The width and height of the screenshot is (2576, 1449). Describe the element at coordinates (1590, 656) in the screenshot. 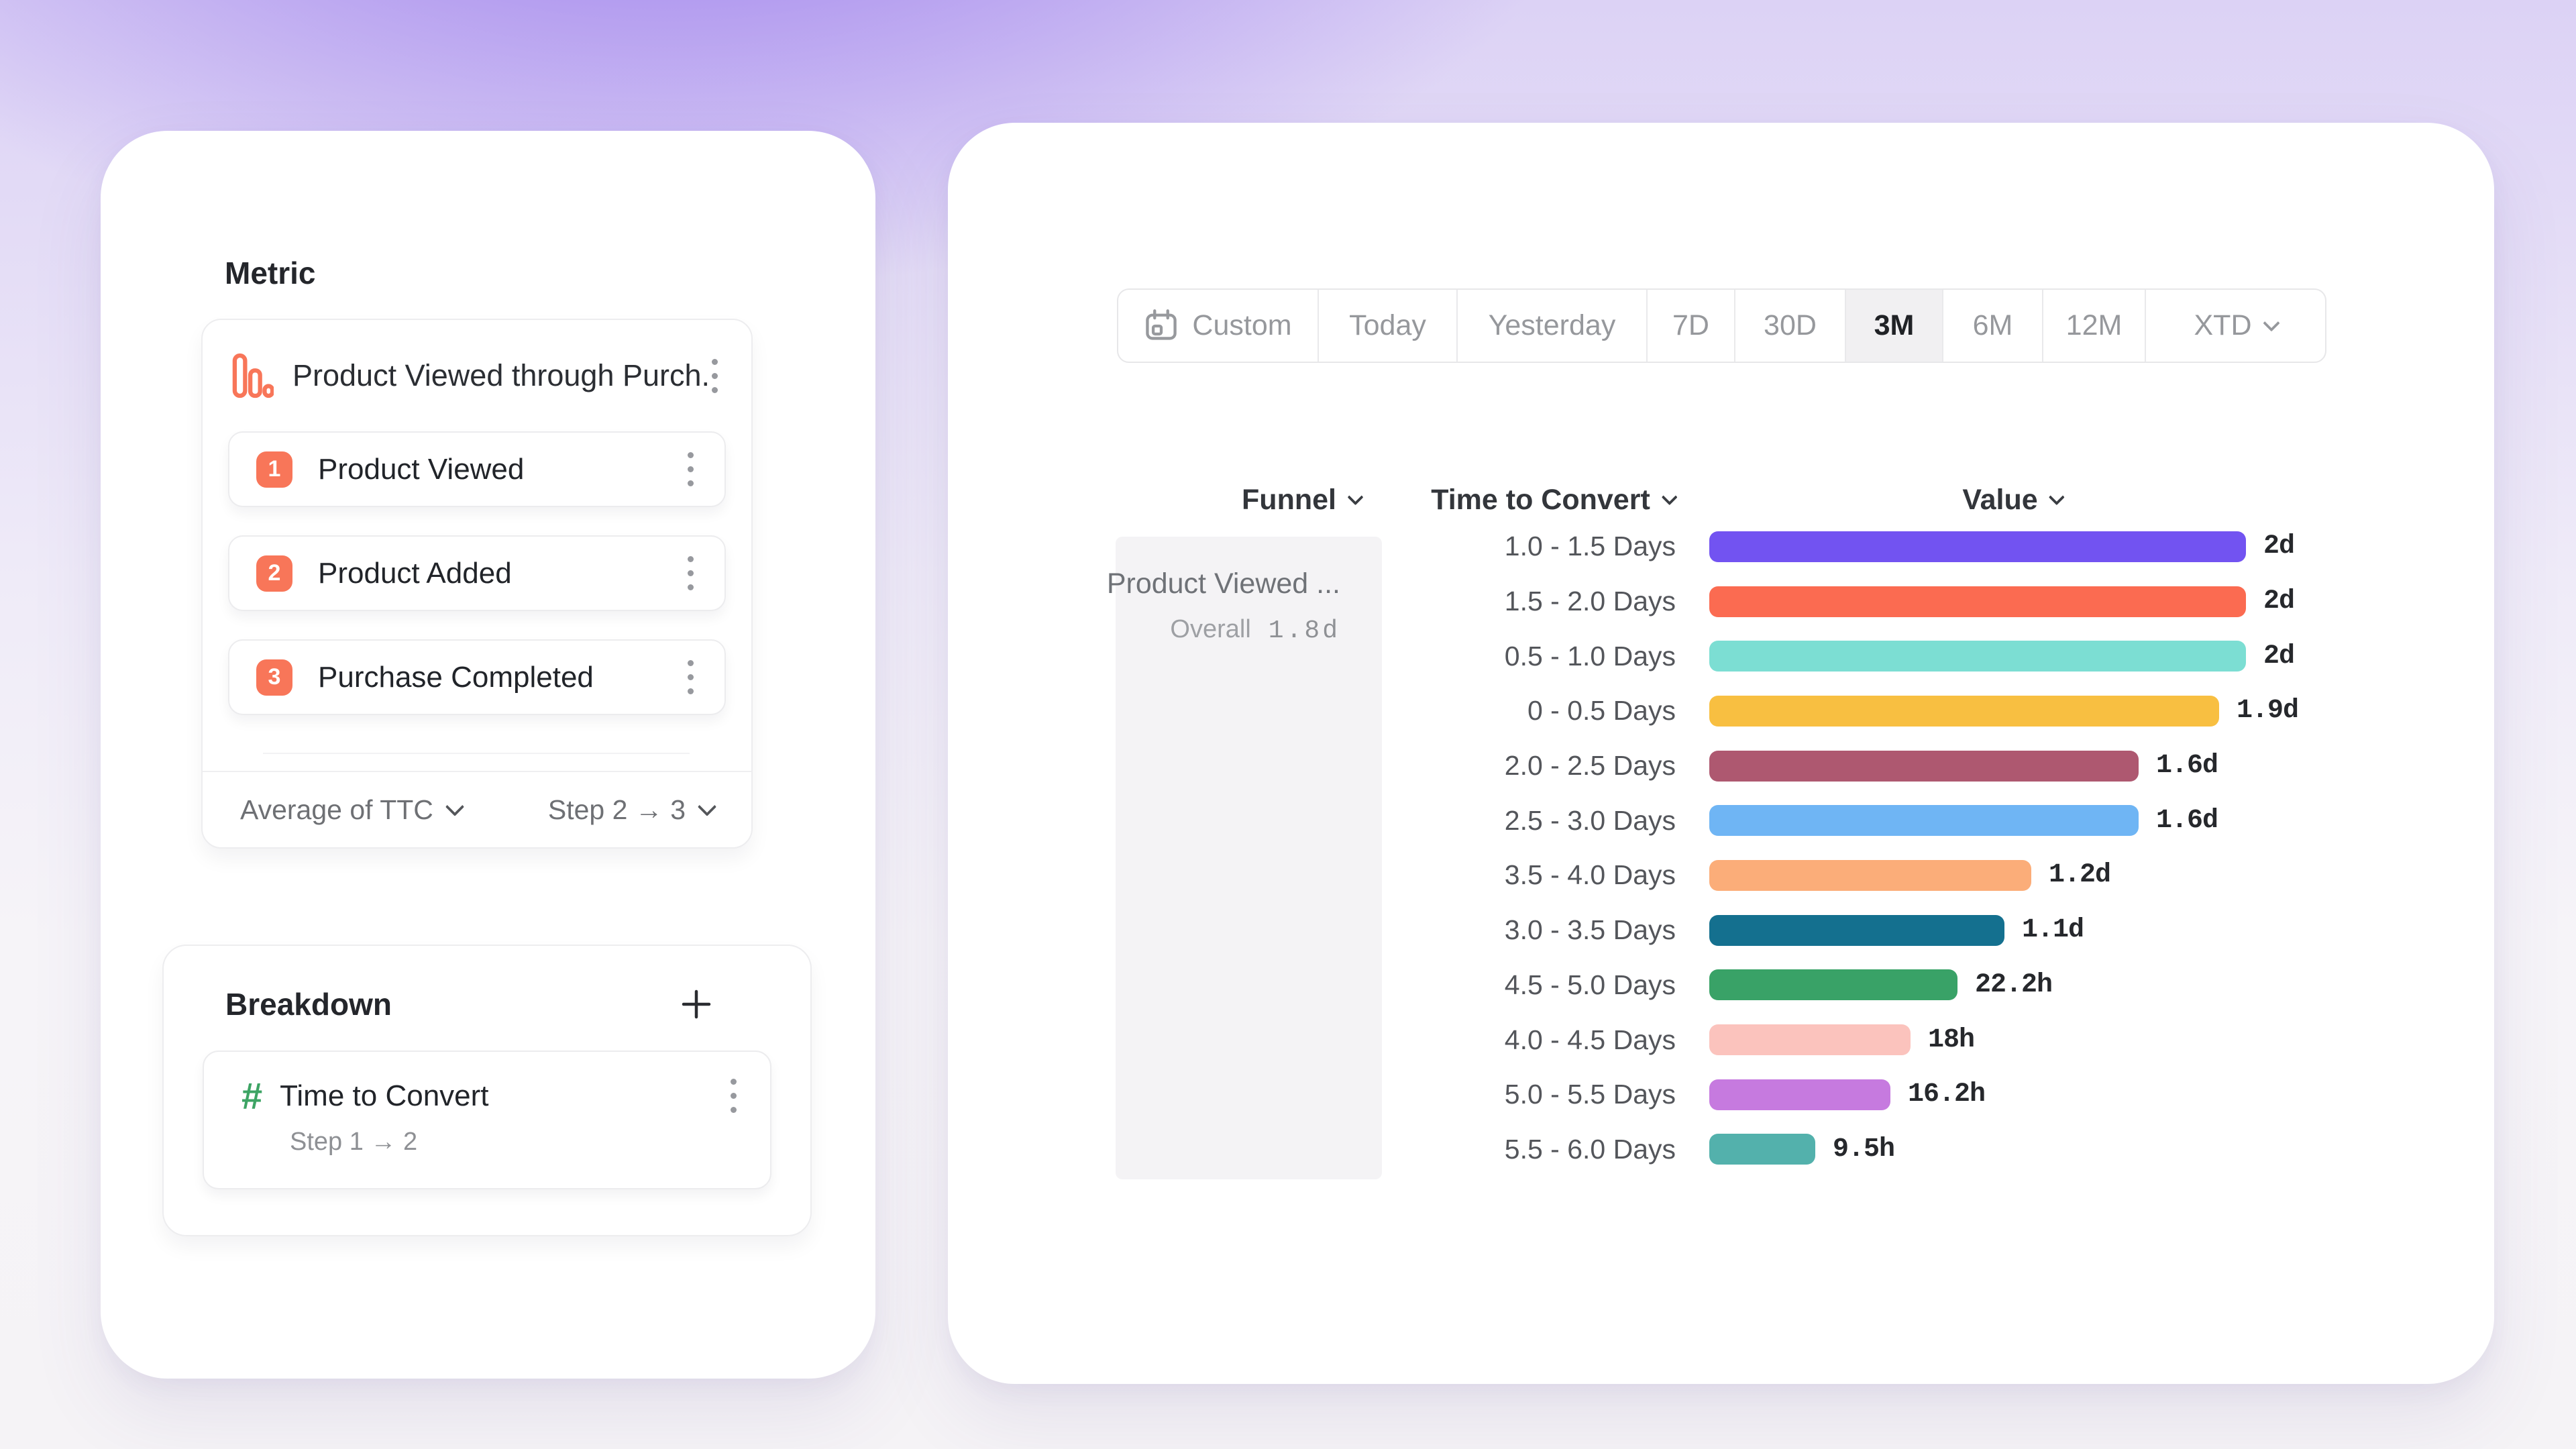

I see `bucket-label: 0.5 - 1.0 Days` at that location.